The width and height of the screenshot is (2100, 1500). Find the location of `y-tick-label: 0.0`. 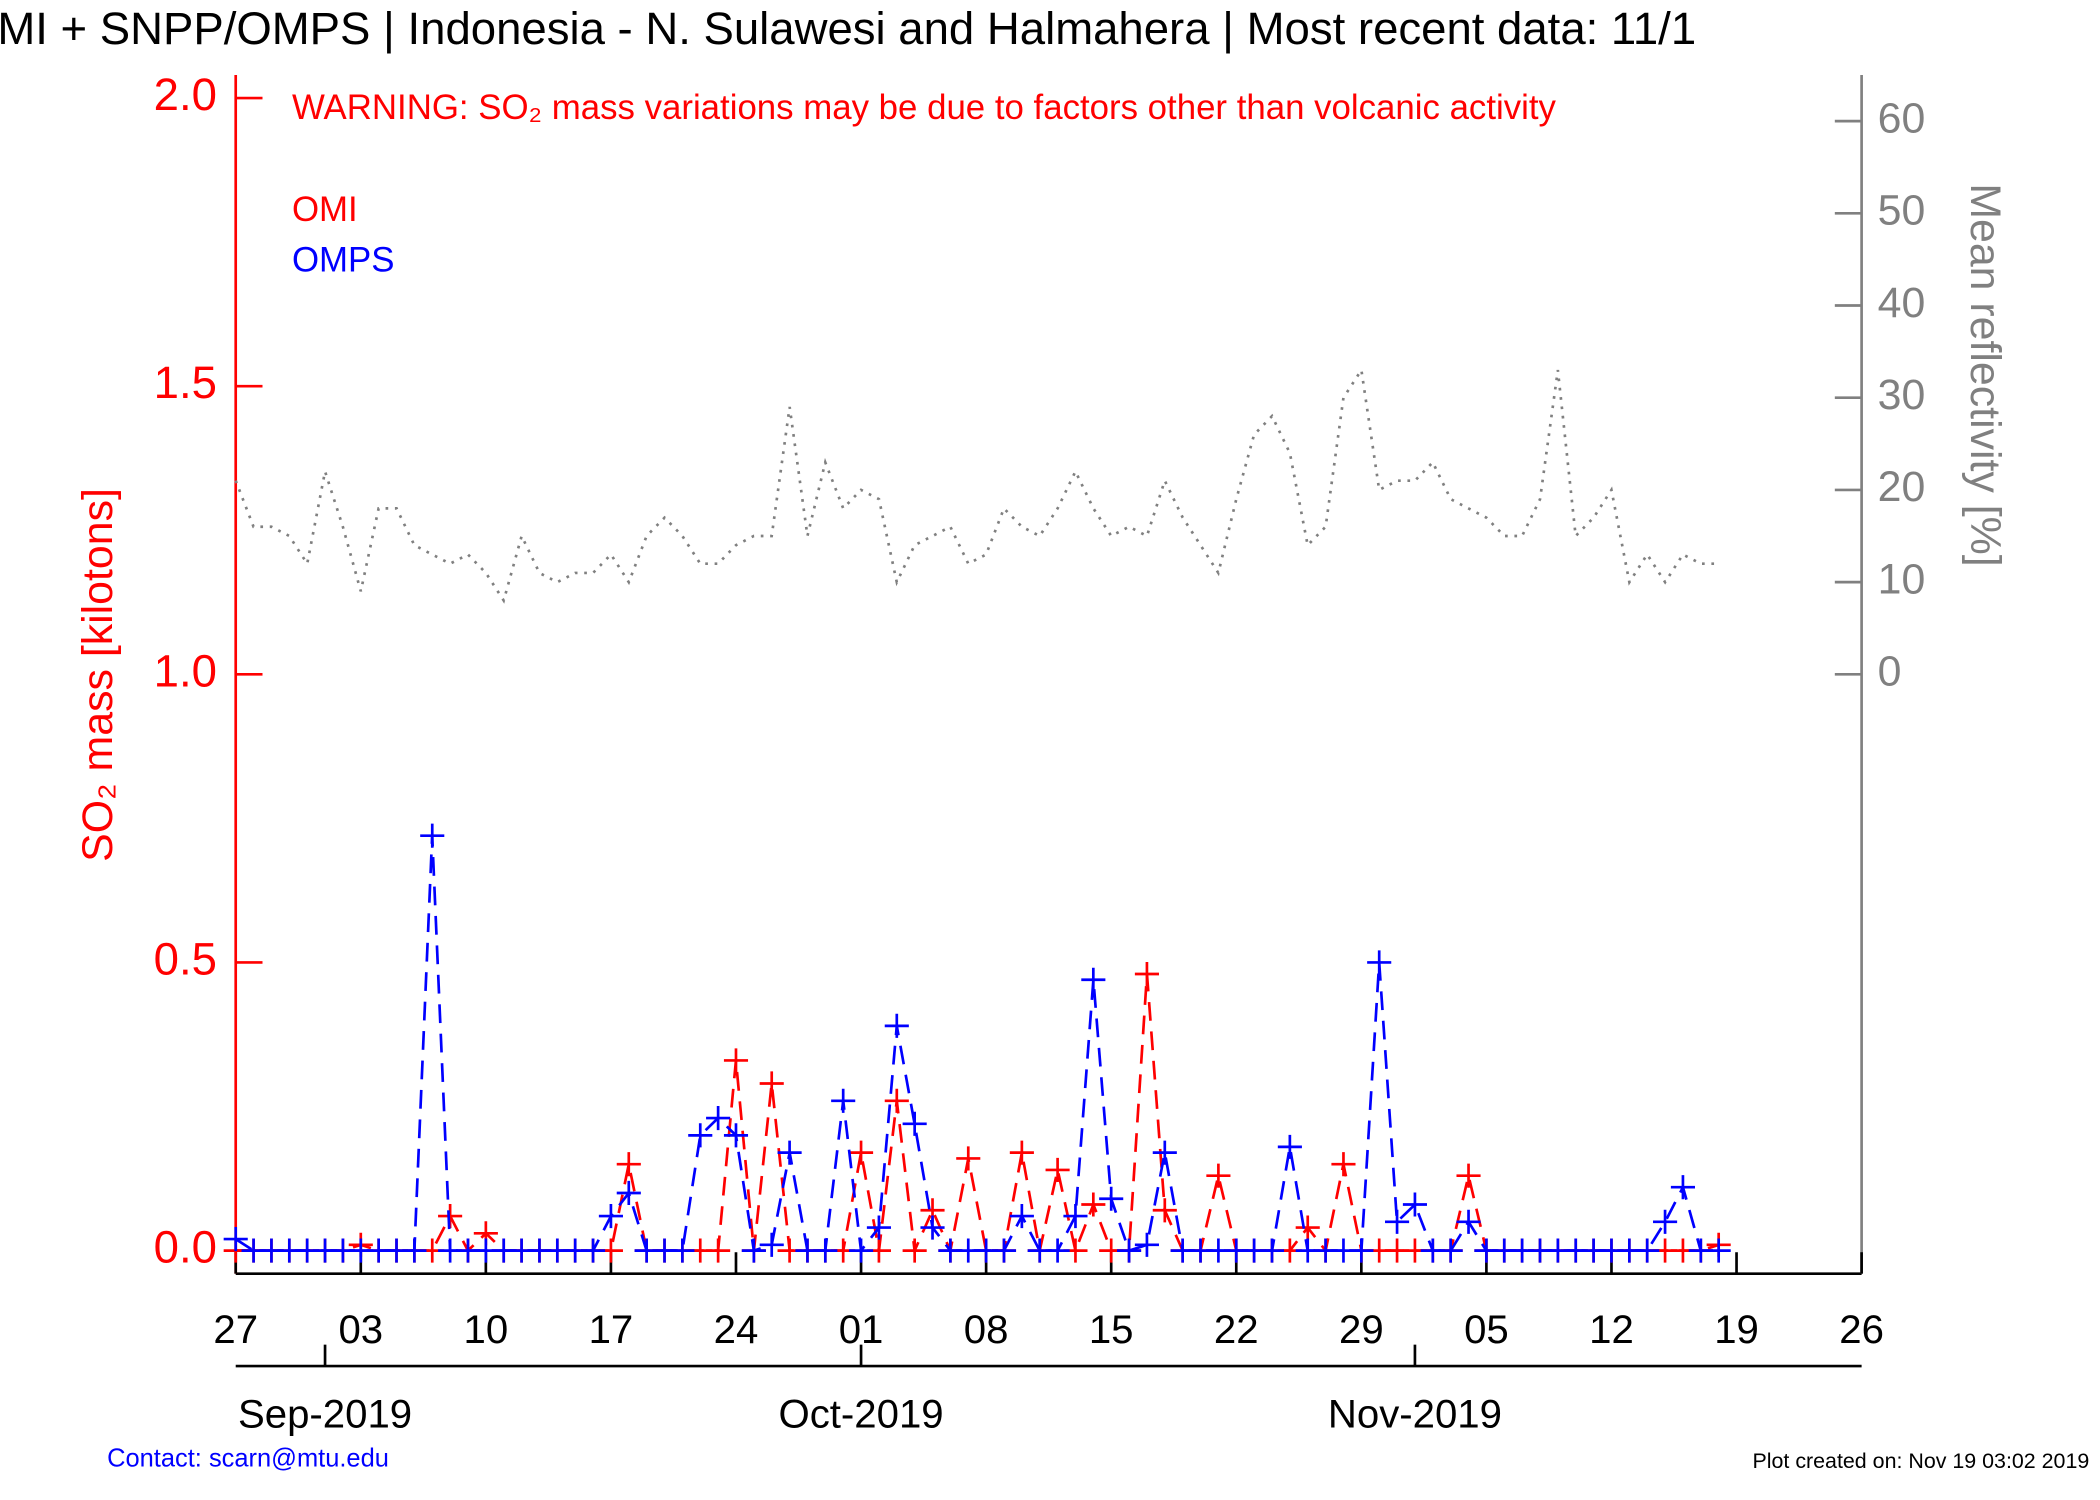

y-tick-label: 0.0 is located at coordinates (185, 1247).